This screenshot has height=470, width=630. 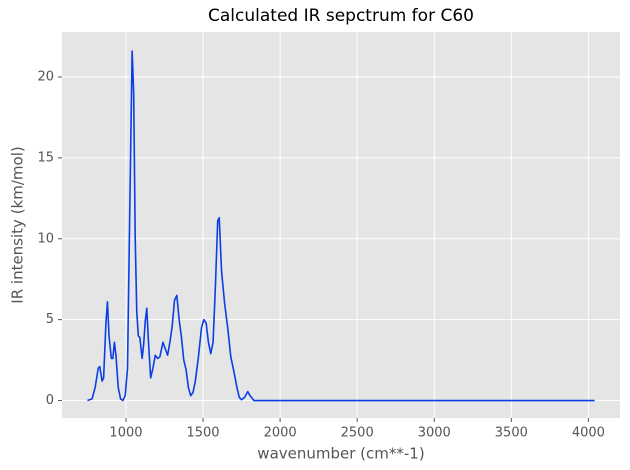 What do you see at coordinates (588, 433) in the screenshot?
I see `x-tick-label: 4000` at bounding box center [588, 433].